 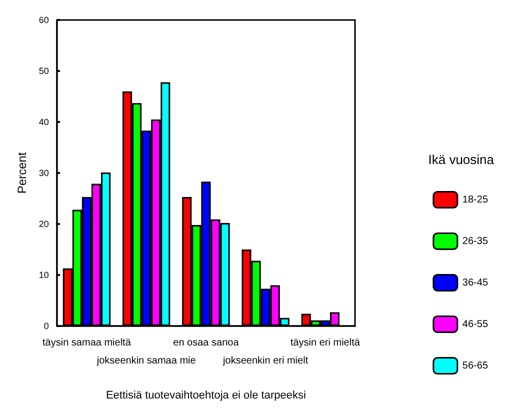 What do you see at coordinates (461, 159) in the screenshot?
I see `legend-title: Ikä vuosina` at bounding box center [461, 159].